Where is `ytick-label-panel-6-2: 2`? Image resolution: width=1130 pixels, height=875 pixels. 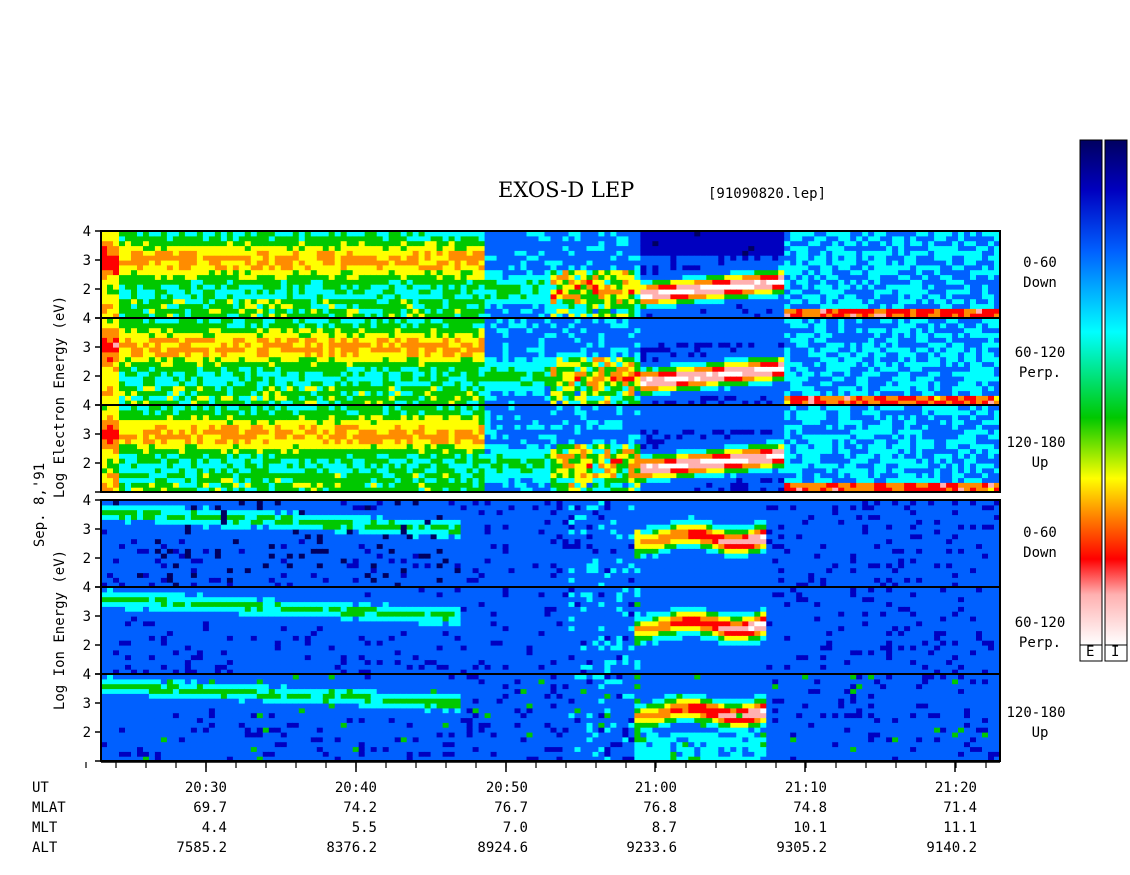
ytick-label-panel-6-2: 2 is located at coordinates (87, 733).